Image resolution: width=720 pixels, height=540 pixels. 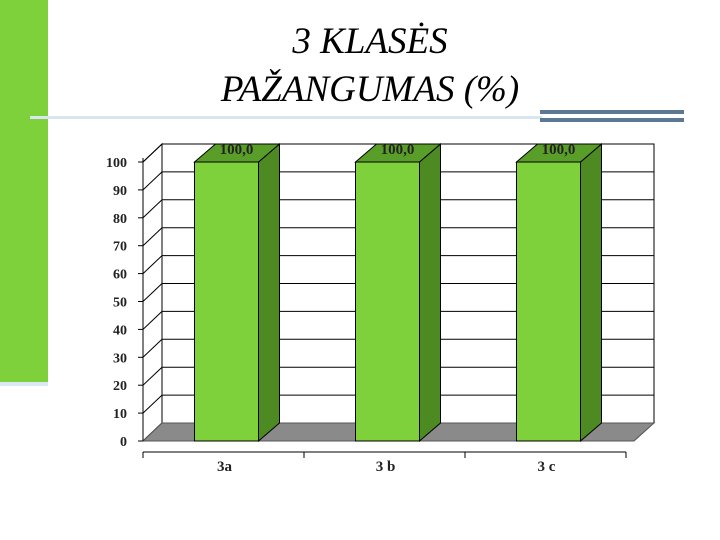 What do you see at coordinates (120, 191) in the screenshot?
I see `y-tick-label: 90` at bounding box center [120, 191].